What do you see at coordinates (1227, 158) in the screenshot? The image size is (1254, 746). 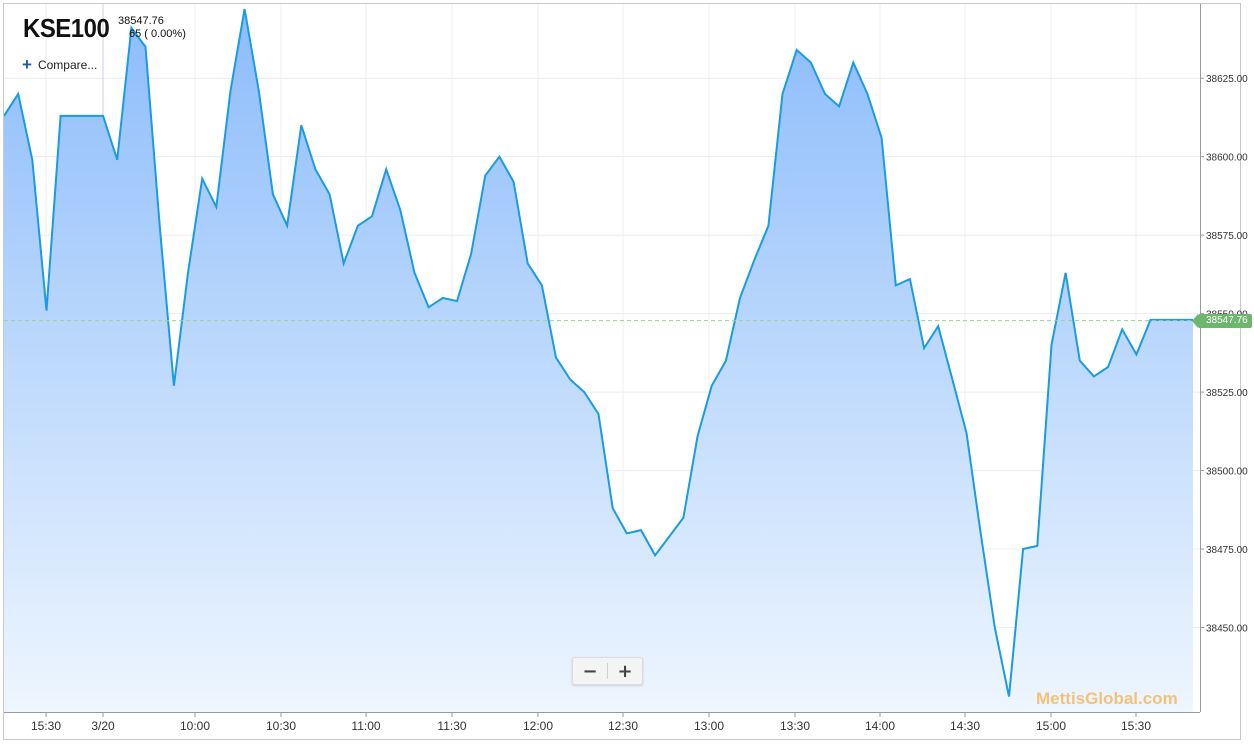 I see `y-tick-label-6: 38600.00` at bounding box center [1227, 158].